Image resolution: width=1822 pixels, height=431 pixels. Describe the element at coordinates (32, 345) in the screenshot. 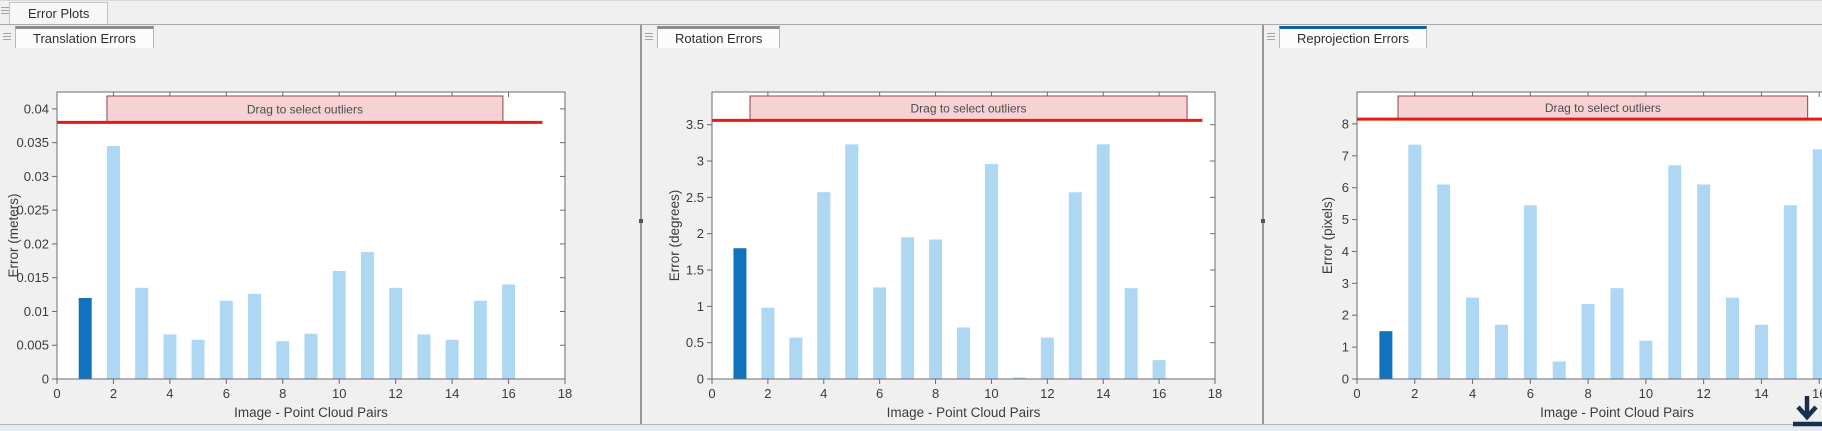

I see `y-tick-label: 0.005` at that location.